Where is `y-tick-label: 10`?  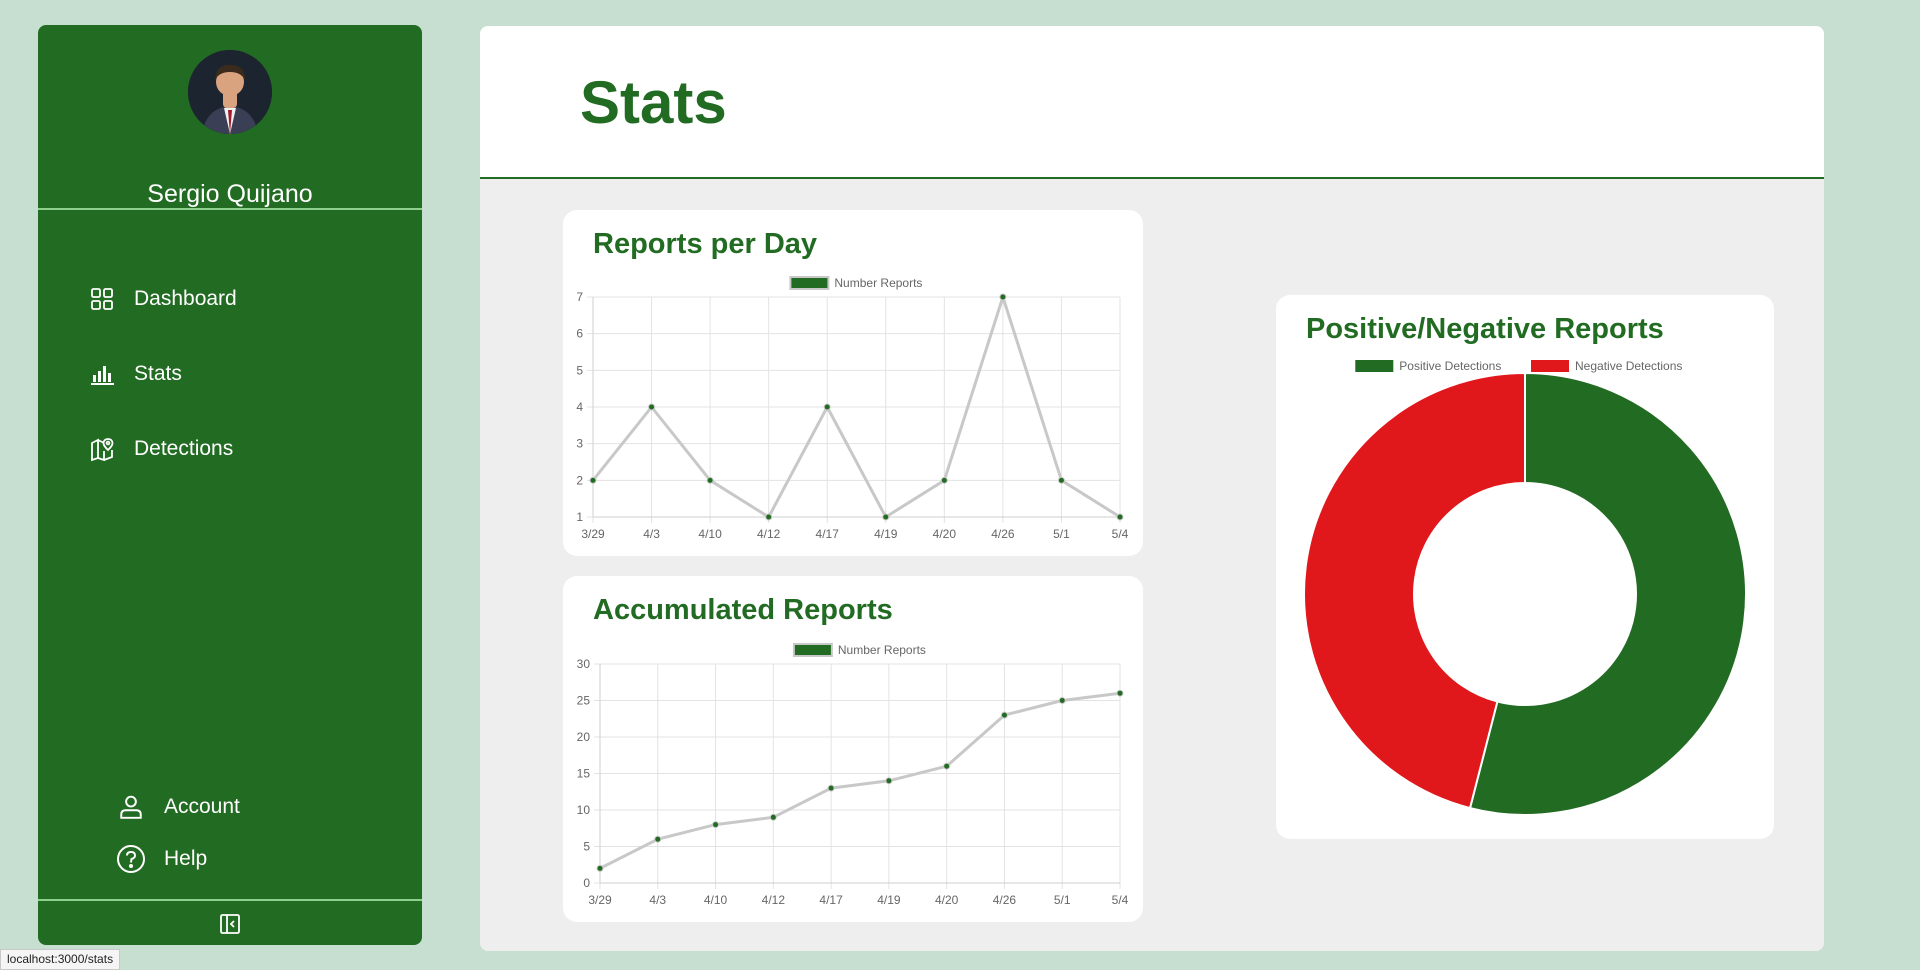 y-tick-label: 10 is located at coordinates (584, 810).